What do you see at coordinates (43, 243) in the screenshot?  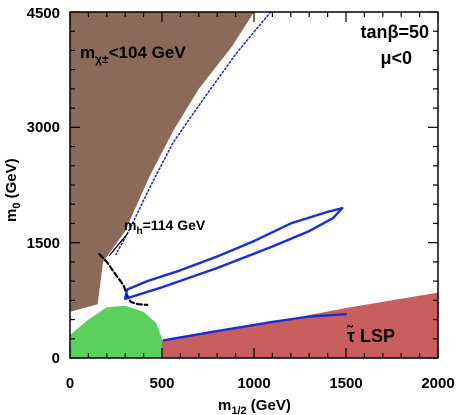 I see `y-tick-label: 1500` at bounding box center [43, 243].